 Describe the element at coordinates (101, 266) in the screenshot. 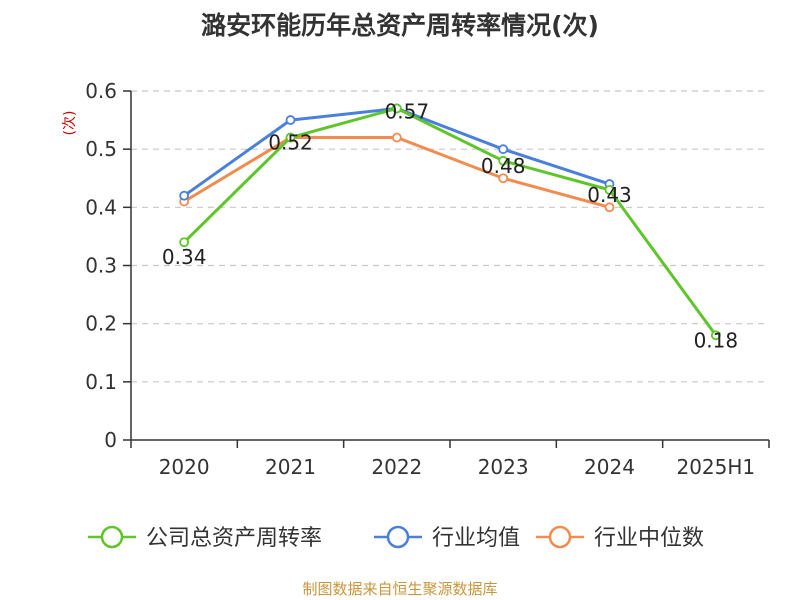

I see `y-tick-label: 0.3` at that location.